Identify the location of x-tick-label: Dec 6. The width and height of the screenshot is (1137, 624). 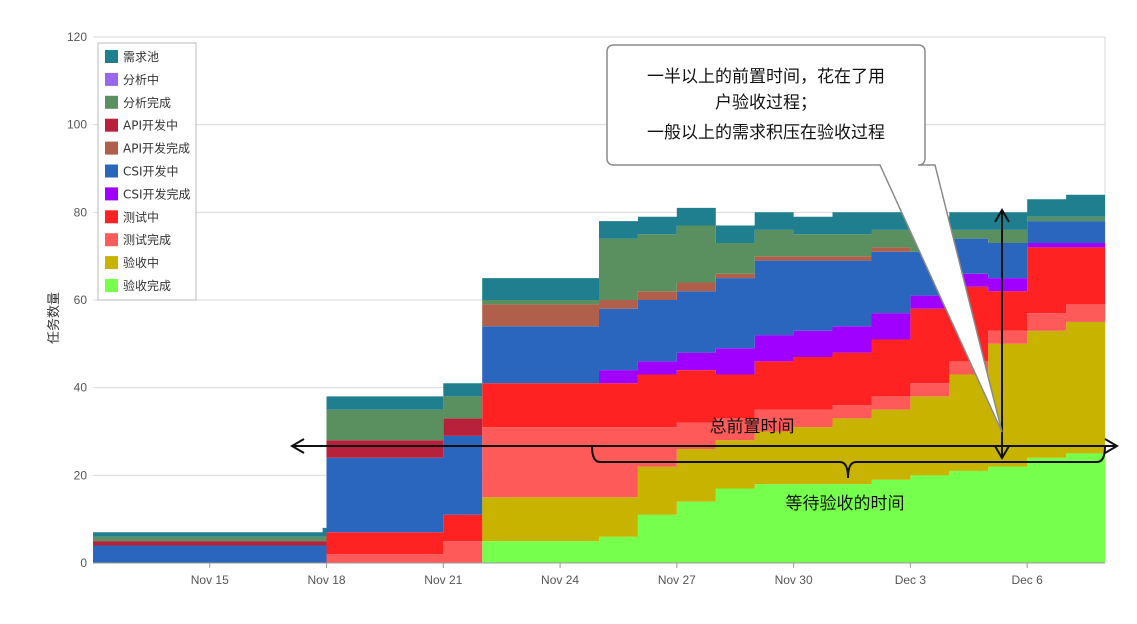
(1027, 580).